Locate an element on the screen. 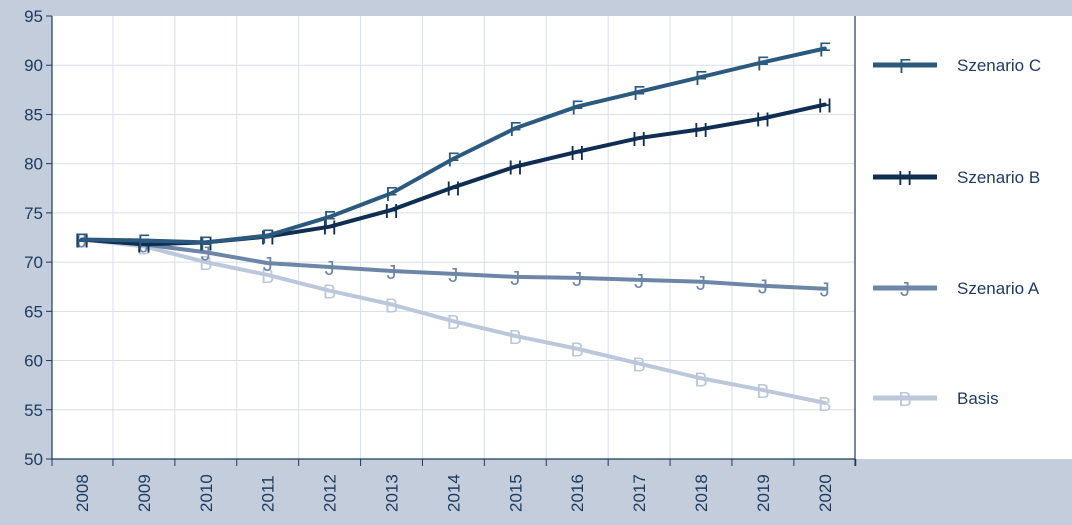  legend-label: Szenario C is located at coordinates (999, 65).